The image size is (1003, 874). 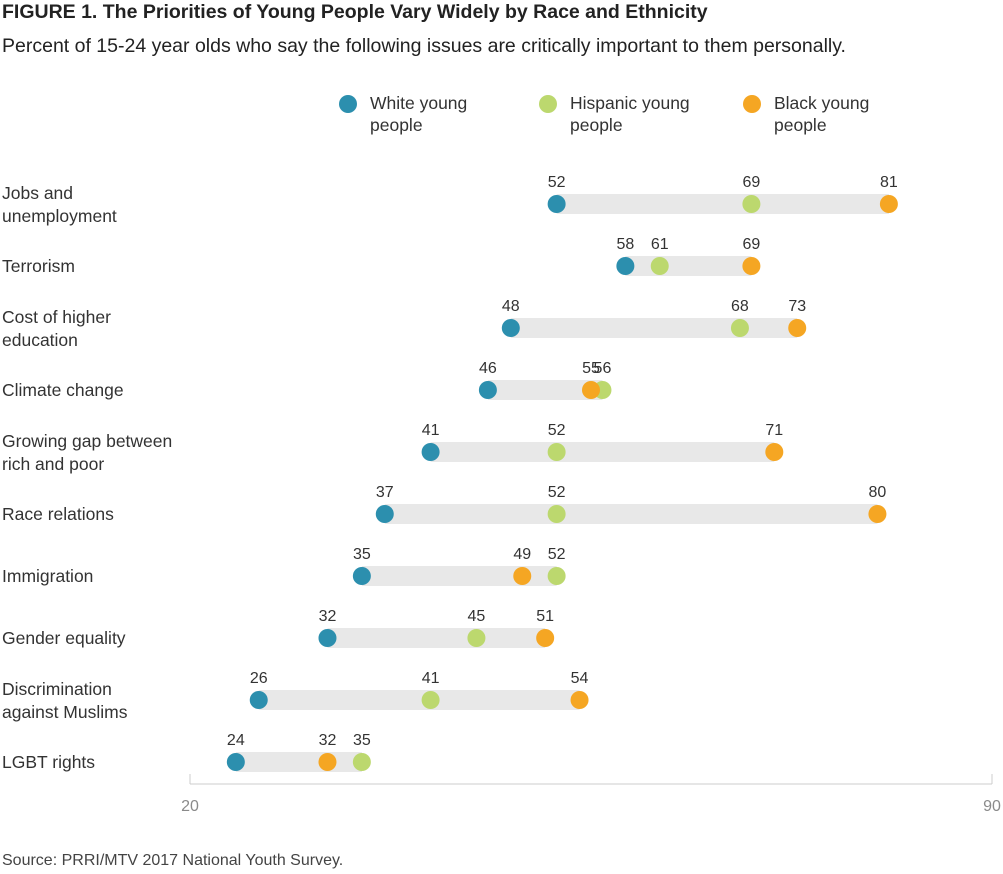 What do you see at coordinates (53, 464) in the screenshot?
I see `category-label-line: rich and poor` at bounding box center [53, 464].